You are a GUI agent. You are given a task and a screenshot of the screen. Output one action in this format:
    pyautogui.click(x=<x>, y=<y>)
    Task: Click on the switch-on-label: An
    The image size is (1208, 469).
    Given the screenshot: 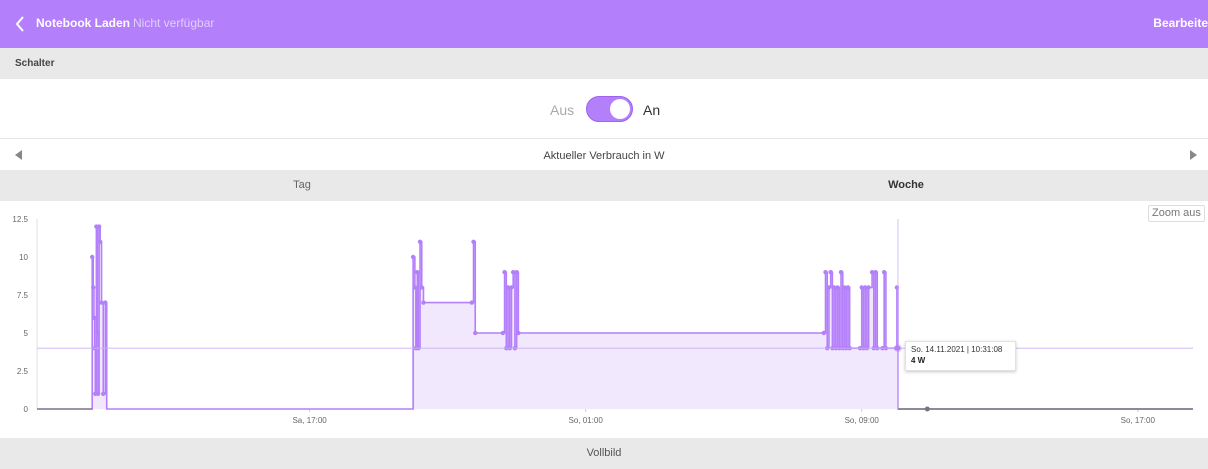 What is the action you would take?
    pyautogui.click(x=652, y=110)
    